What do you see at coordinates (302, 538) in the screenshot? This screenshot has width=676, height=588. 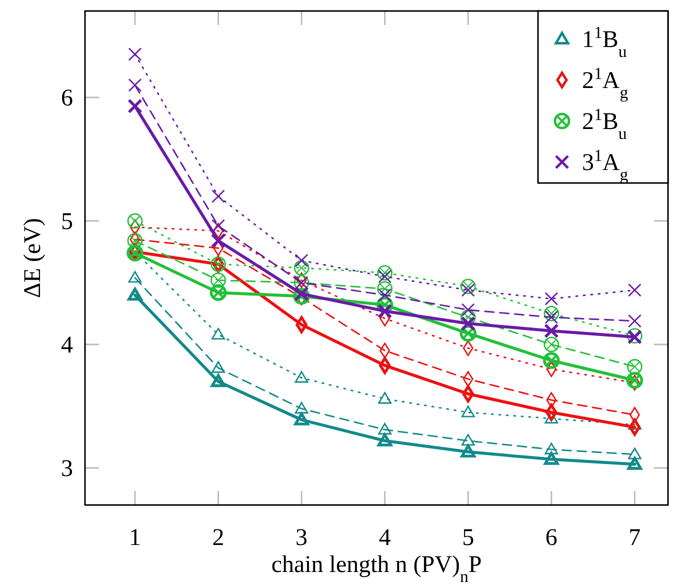 I see `x-tick-label: 3` at bounding box center [302, 538].